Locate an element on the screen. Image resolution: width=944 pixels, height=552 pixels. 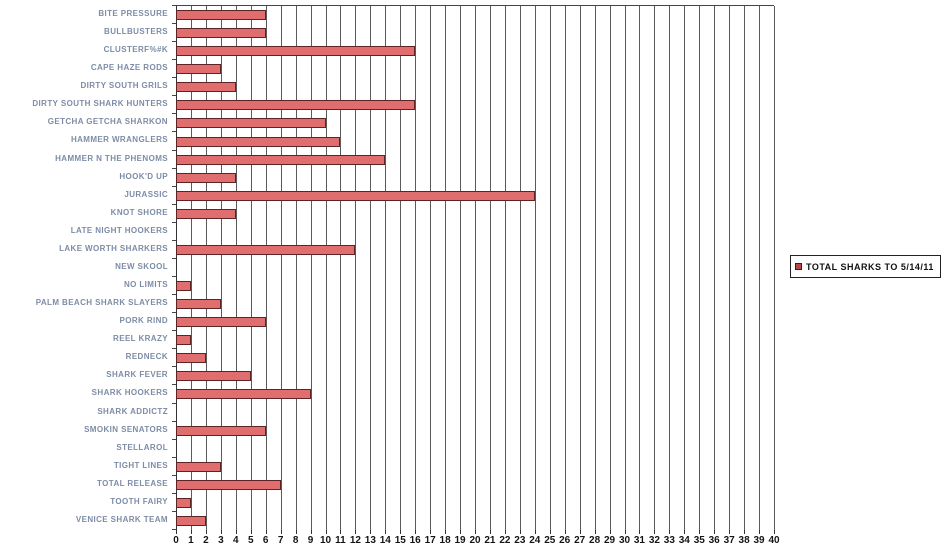
x-tick-label: 32 is located at coordinates (654, 540).